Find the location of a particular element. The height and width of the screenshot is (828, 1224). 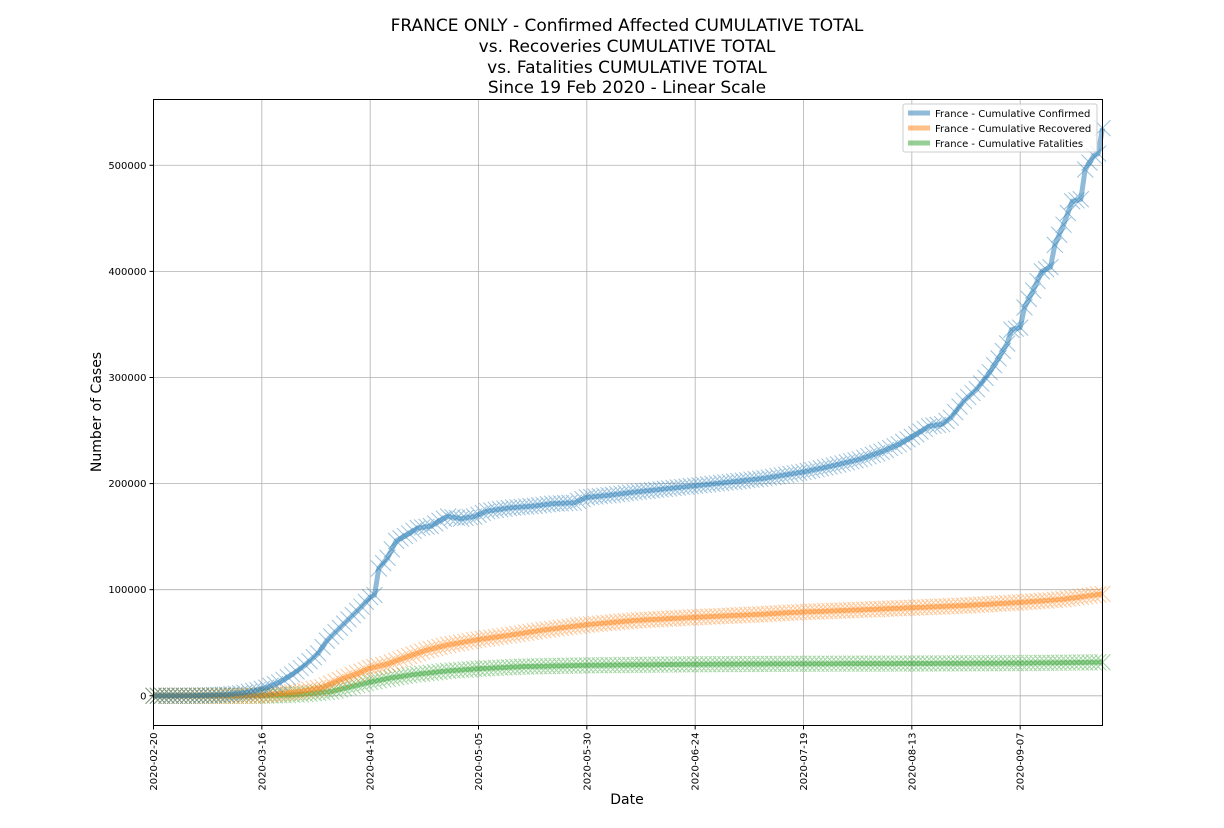

y-tick-label: 400000 is located at coordinates (127, 272).